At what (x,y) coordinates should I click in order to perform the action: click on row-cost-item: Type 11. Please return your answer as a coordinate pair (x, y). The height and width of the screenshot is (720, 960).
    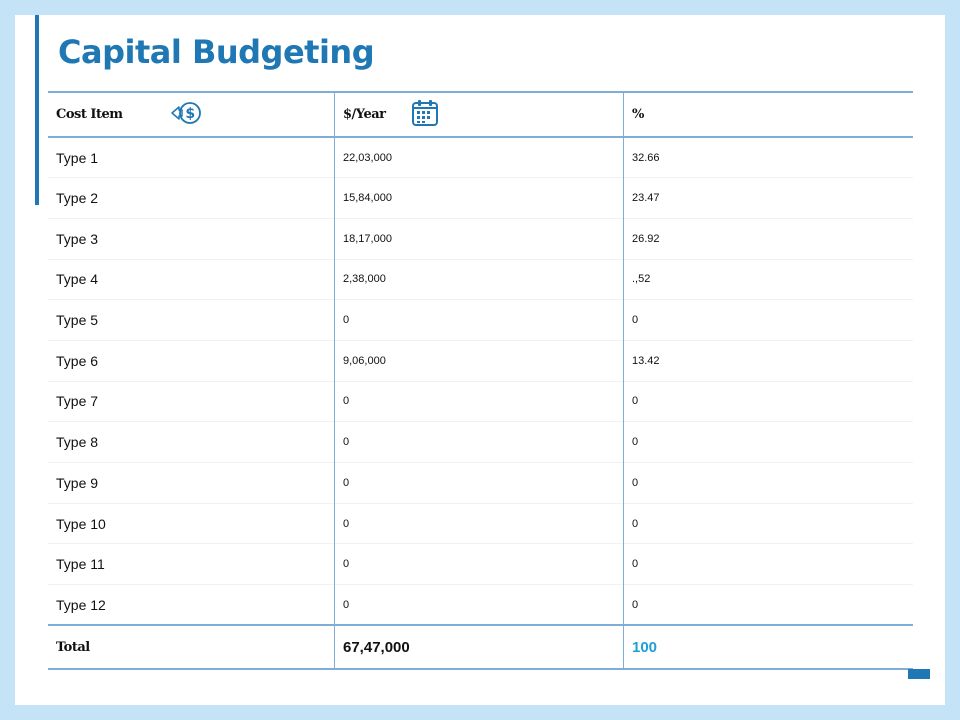
    Looking at the image, I should click on (191, 564).